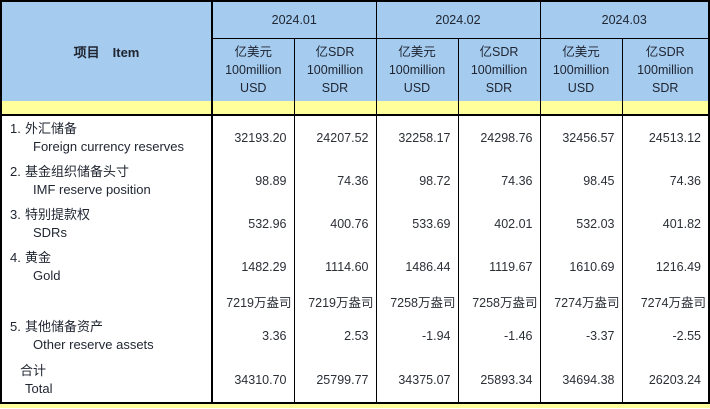 The height and width of the screenshot is (409, 710). Describe the element at coordinates (665, 335) in the screenshot. I see `value-cell: -2.55` at that location.